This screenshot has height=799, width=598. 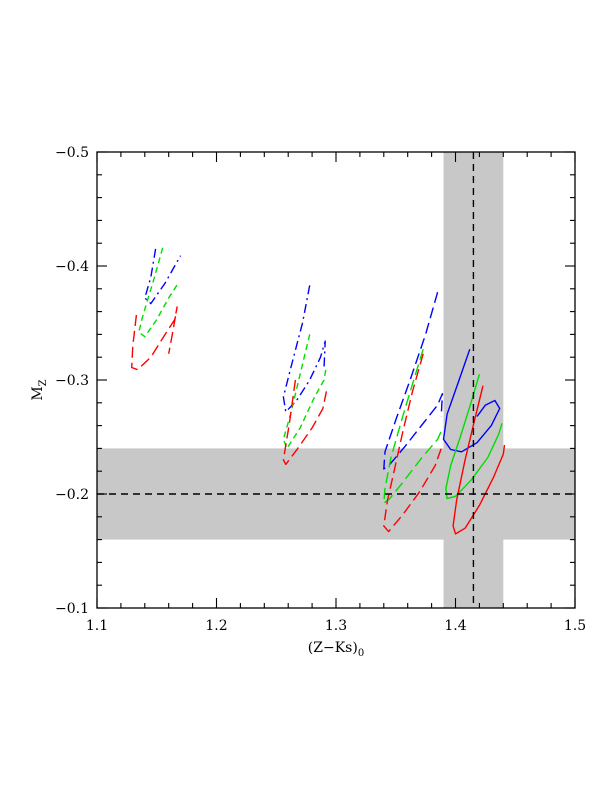 What do you see at coordinates (575, 626) in the screenshot?
I see `x-tick-label: 1.5` at bounding box center [575, 626].